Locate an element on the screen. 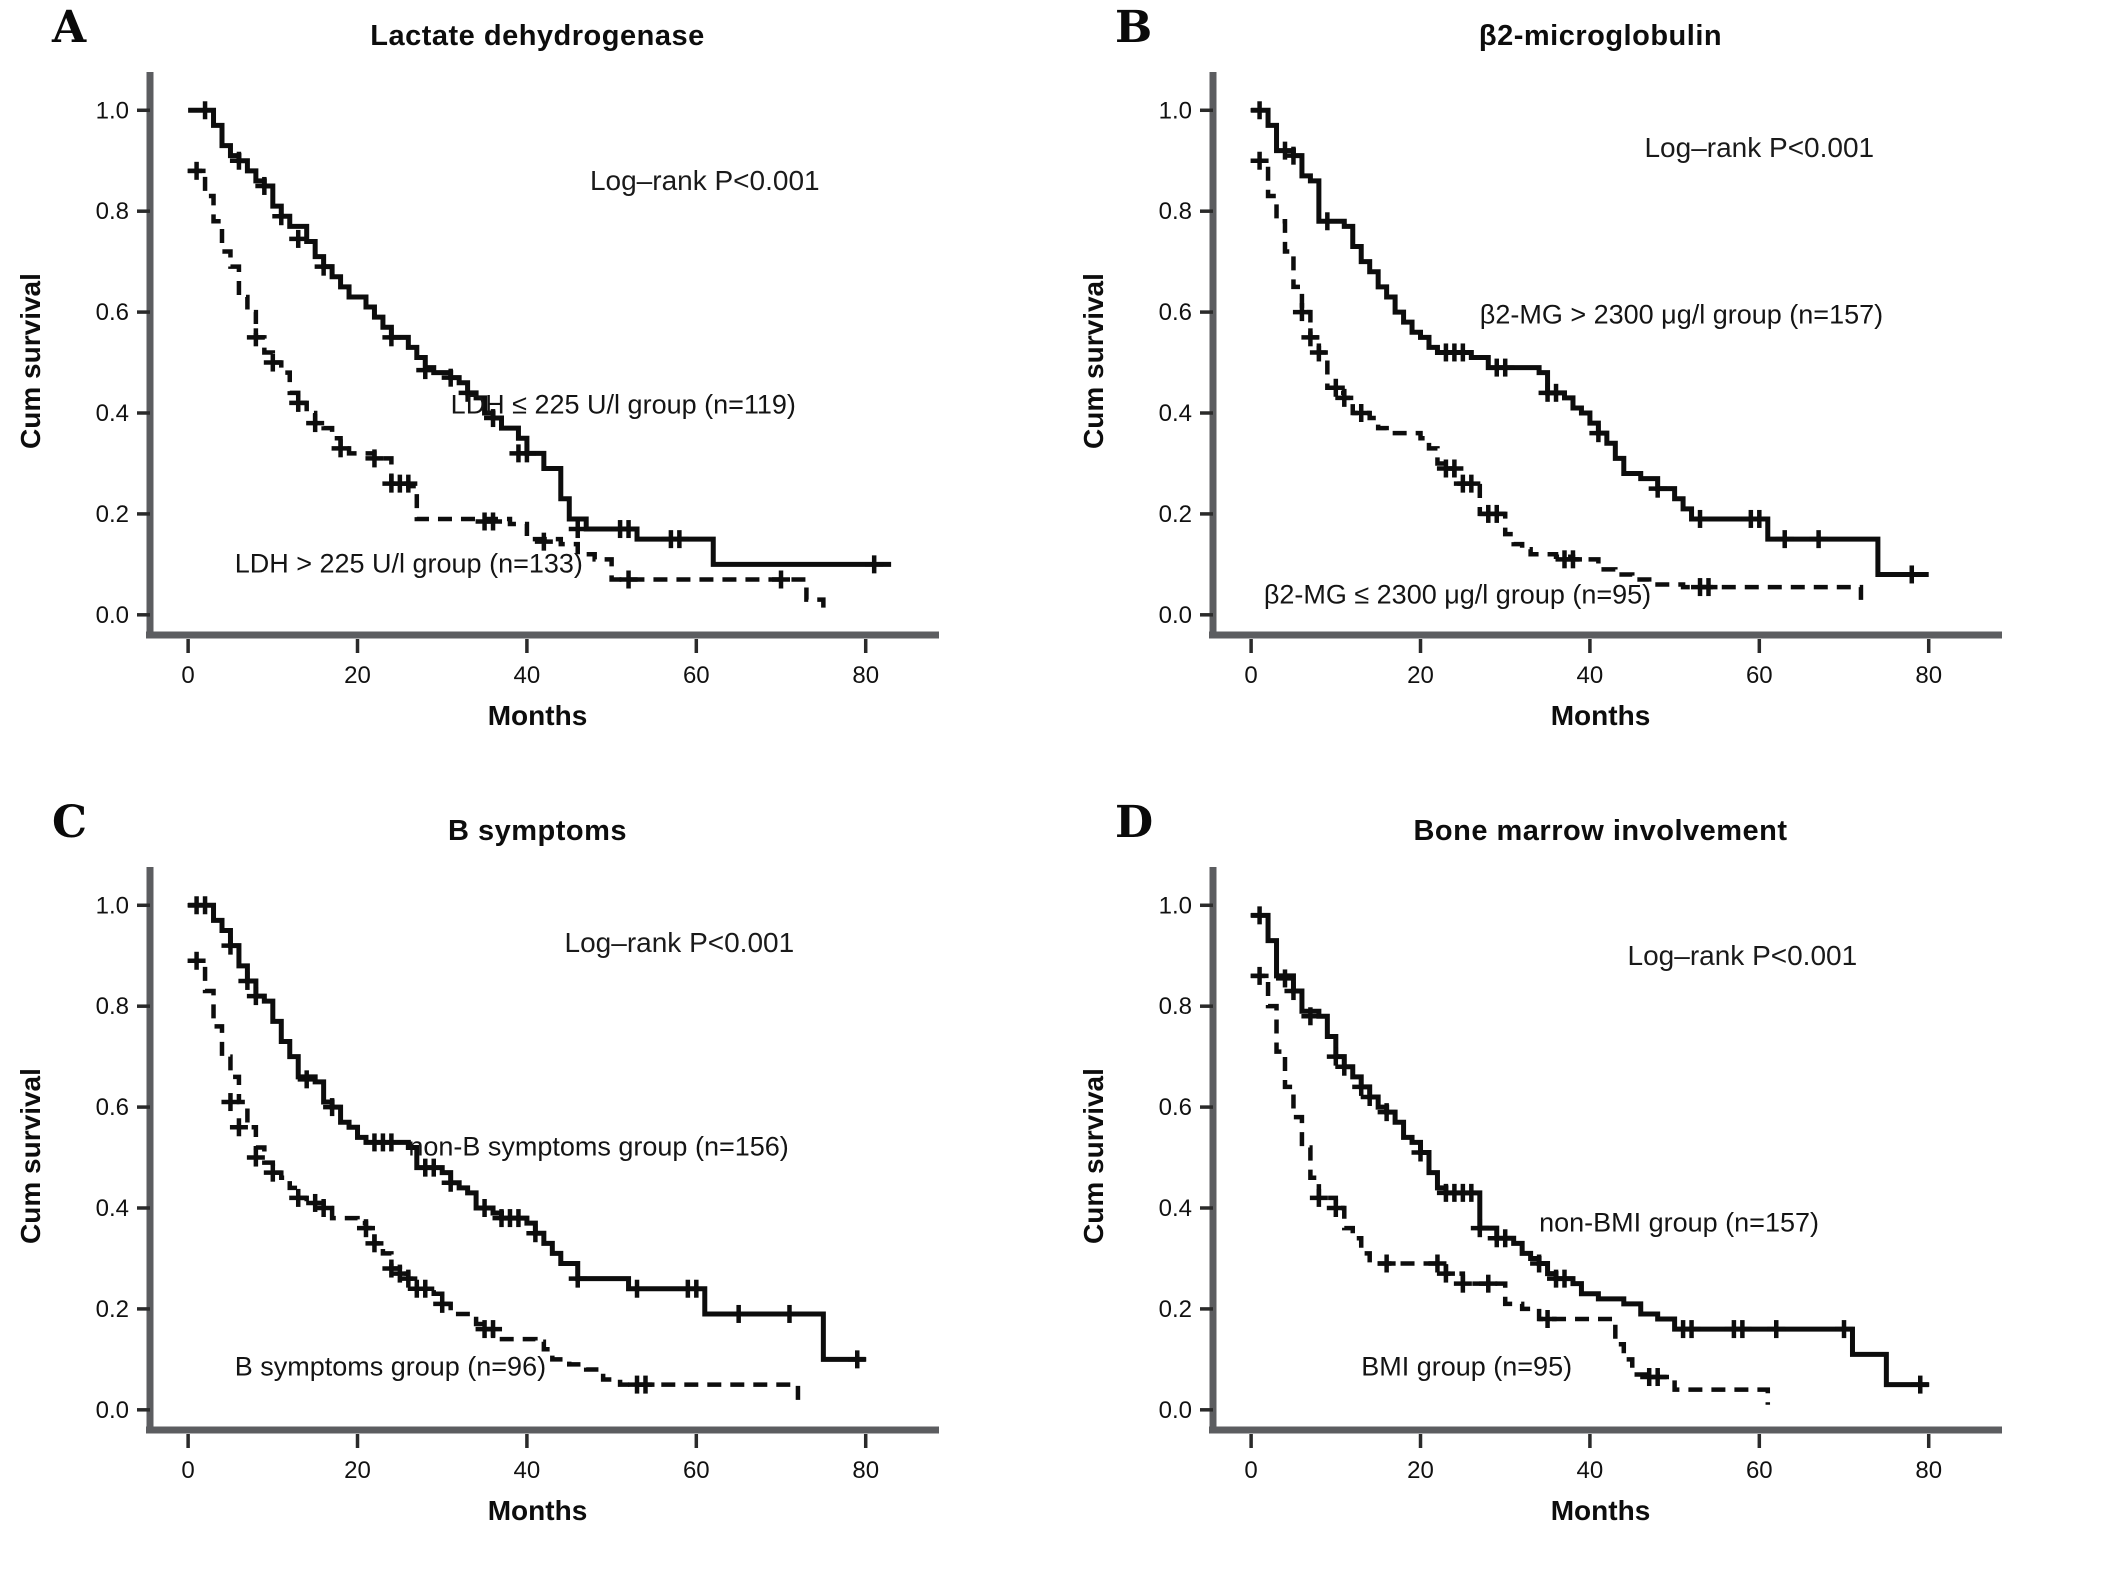  panel-title-c: B symptoms is located at coordinates (537, 831).